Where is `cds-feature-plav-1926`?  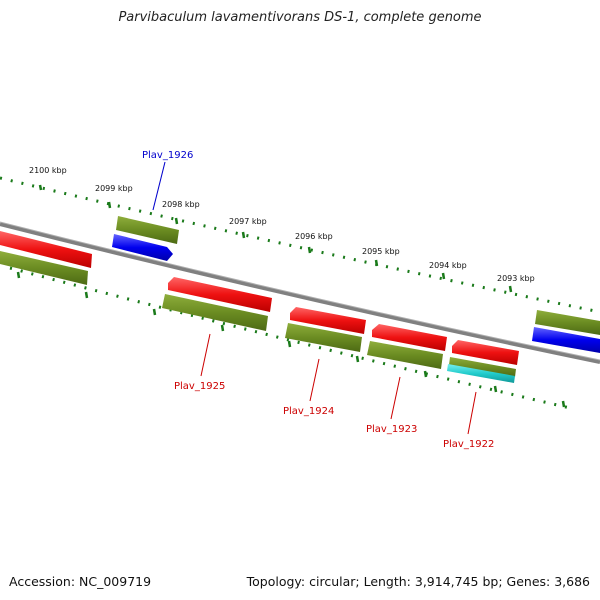 cds-feature-plav-1926 is located at coordinates (142, 247).